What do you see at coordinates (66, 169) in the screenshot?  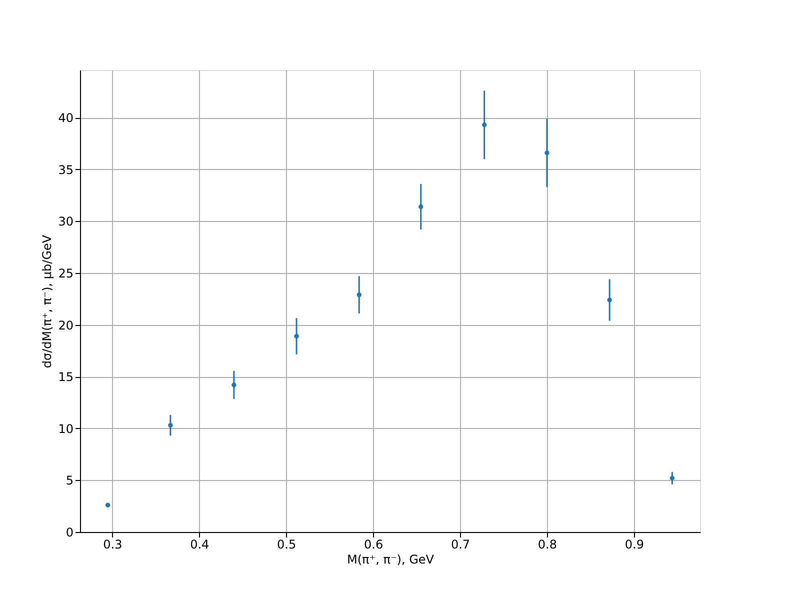 I see `y-tick-label: 35` at bounding box center [66, 169].